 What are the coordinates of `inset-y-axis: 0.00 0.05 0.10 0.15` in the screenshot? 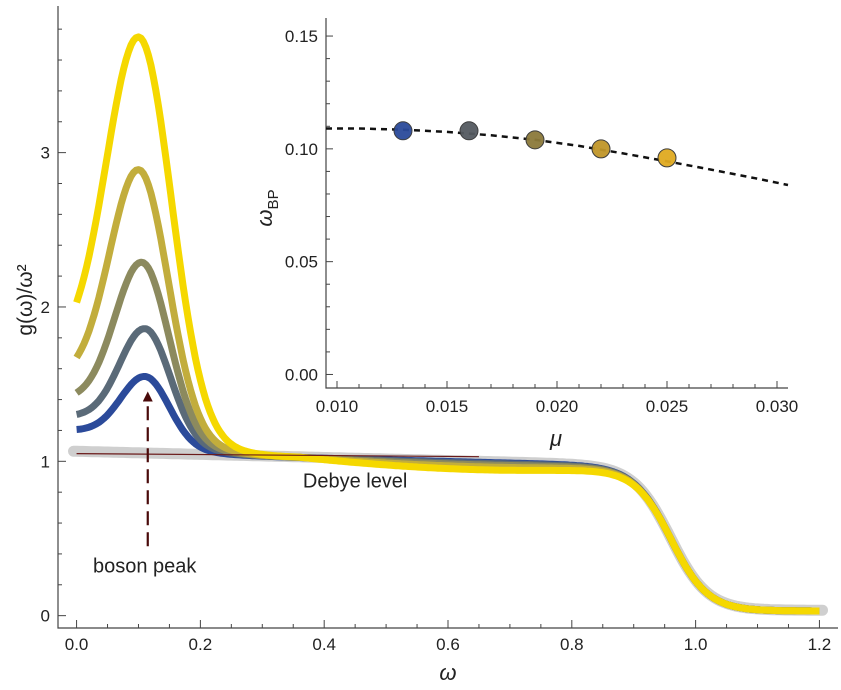 It's located at (309, 205).